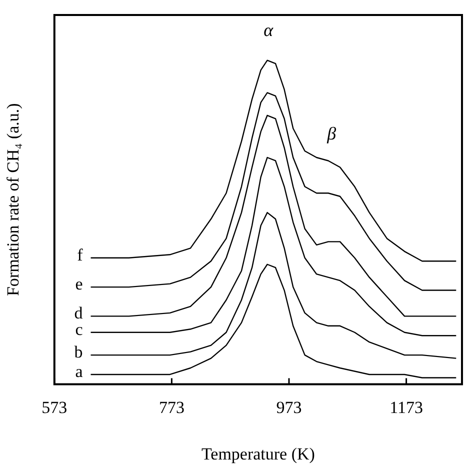 The image size is (464, 469). Describe the element at coordinates (289, 407) in the screenshot. I see `x-tick-label: 973` at that location.